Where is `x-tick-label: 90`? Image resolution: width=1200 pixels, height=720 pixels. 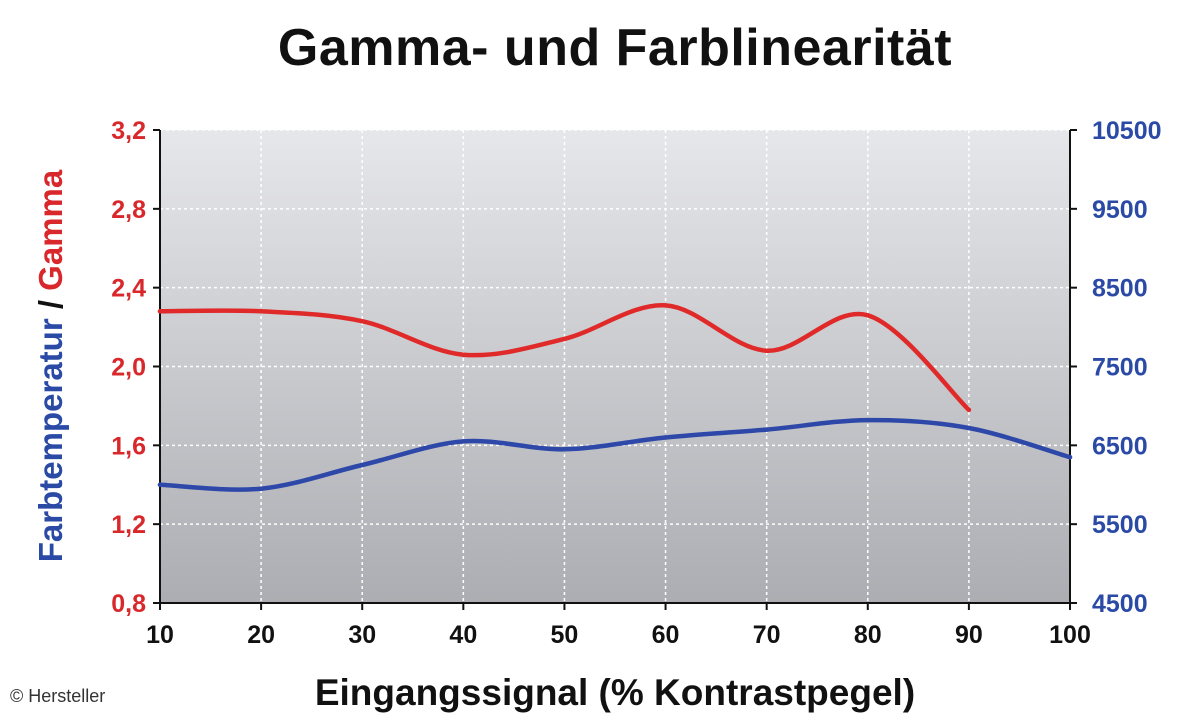
x-tick-label: 90 is located at coordinates (969, 635).